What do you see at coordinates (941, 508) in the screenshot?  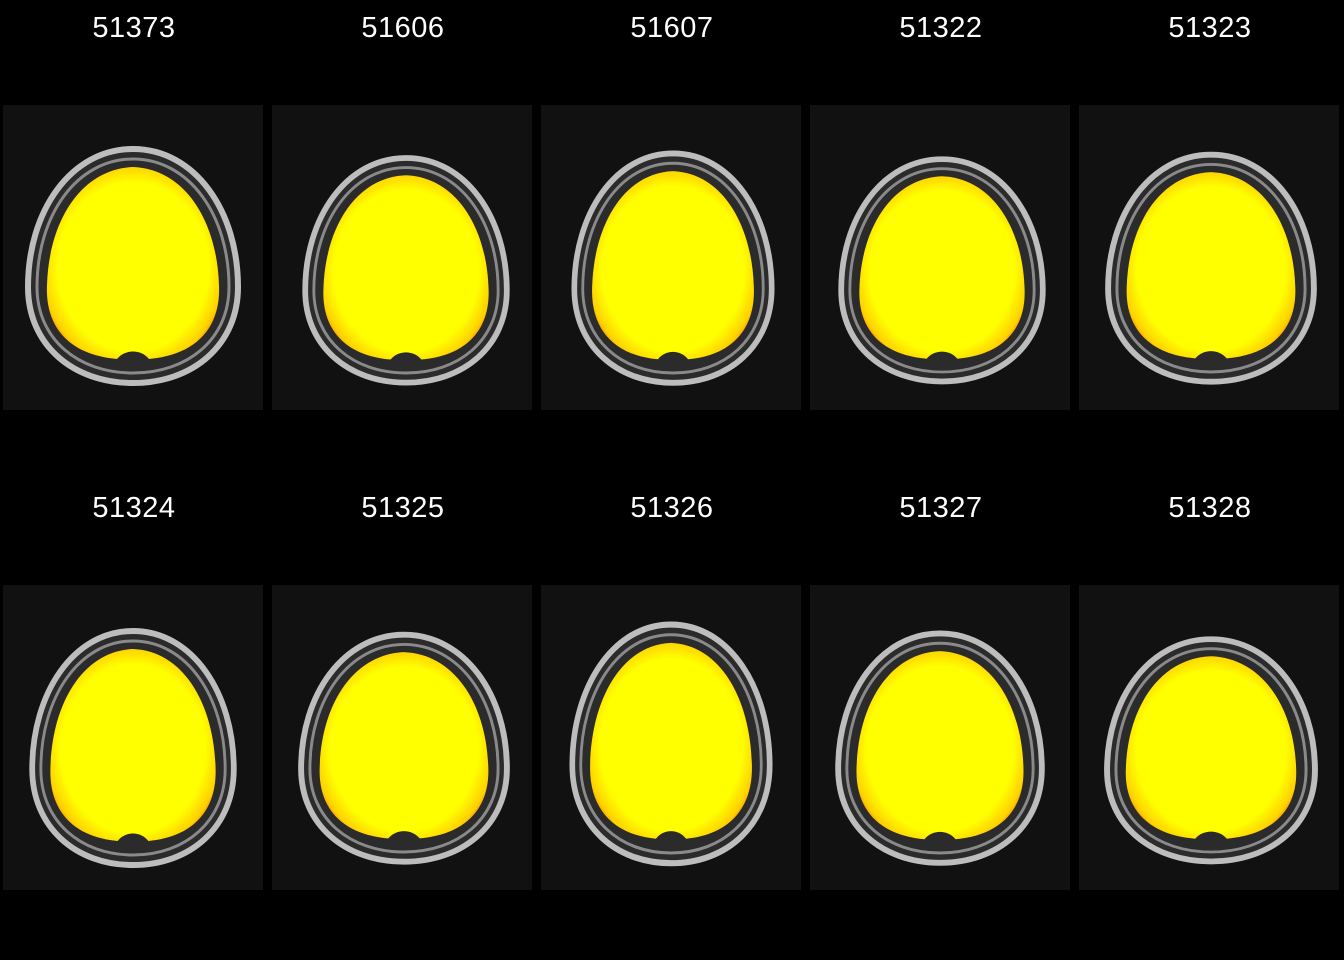 I see `subject-id-label: 51327` at bounding box center [941, 508].